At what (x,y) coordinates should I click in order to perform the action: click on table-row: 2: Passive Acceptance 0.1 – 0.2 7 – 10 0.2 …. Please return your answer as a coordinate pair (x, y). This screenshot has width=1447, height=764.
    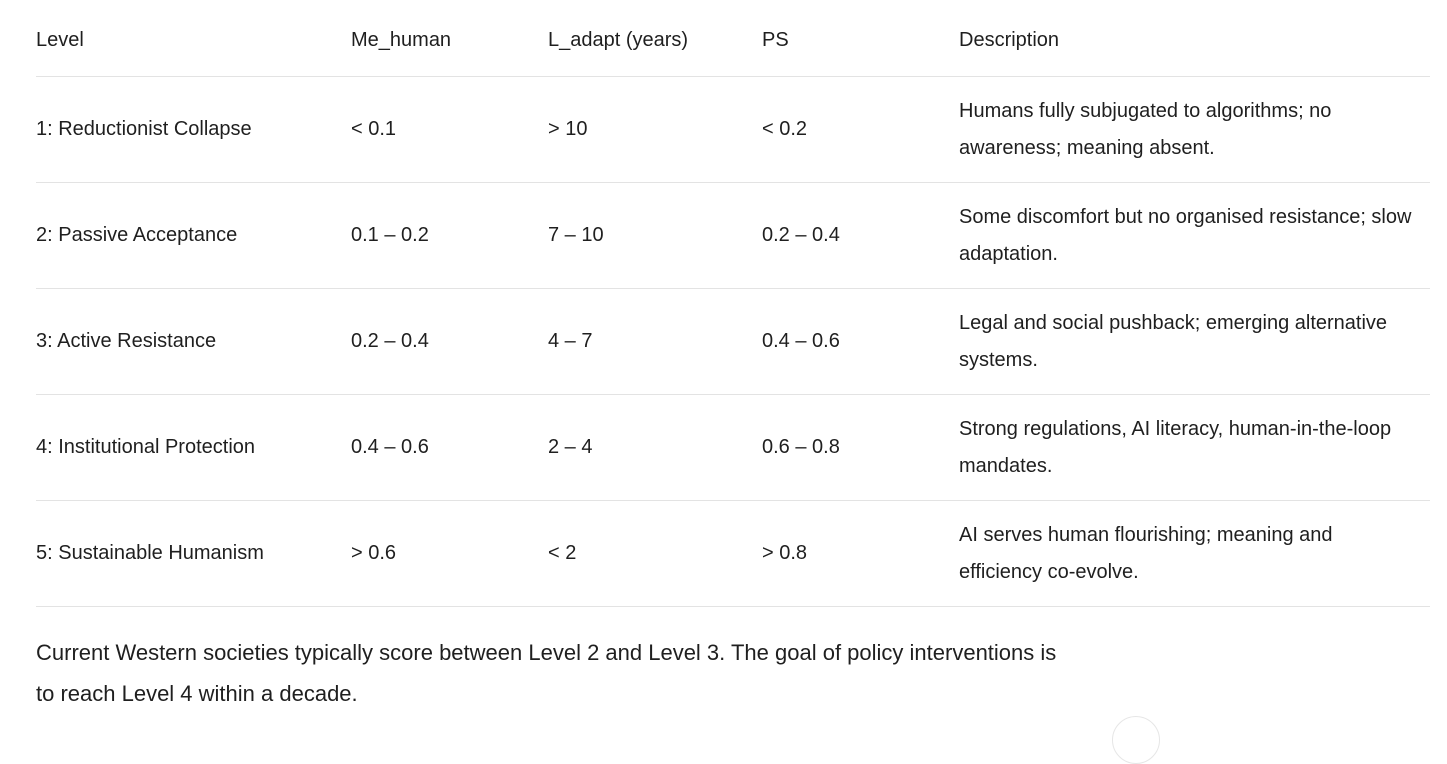
    Looking at the image, I should click on (733, 235).